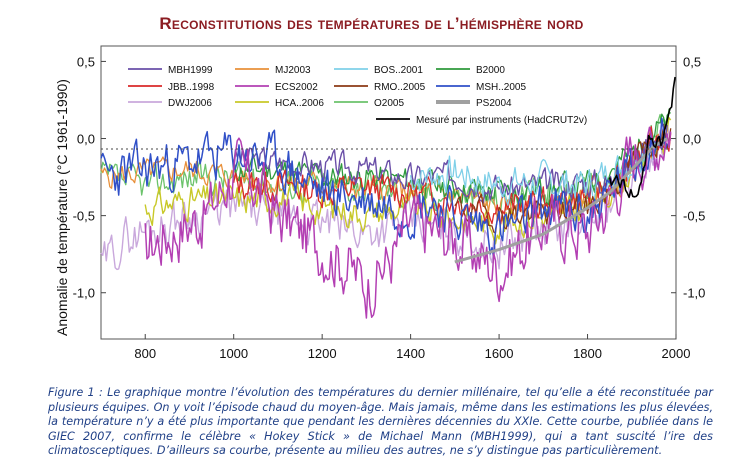 This screenshot has height=473, width=743. What do you see at coordinates (190, 70) in the screenshot?
I see `legend-label: MBH1999` at bounding box center [190, 70].